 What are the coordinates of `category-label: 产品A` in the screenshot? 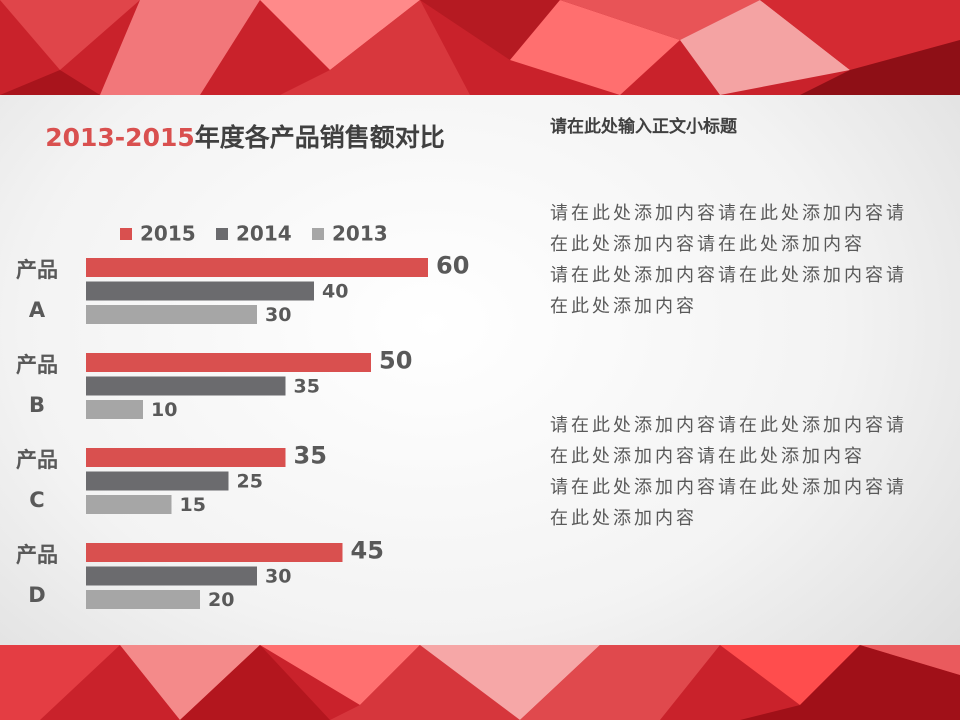 It's located at (37, 290).